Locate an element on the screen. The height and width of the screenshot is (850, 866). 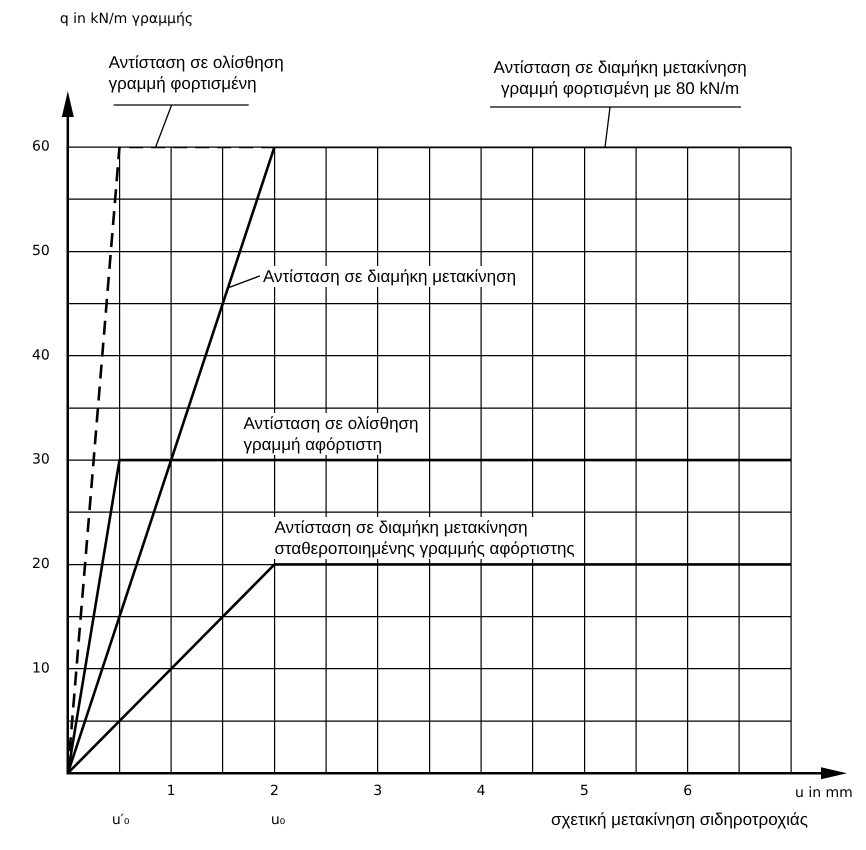
annotation: Αντίσταση σε διαμήκη μετακίνηση is located at coordinates (389, 276).